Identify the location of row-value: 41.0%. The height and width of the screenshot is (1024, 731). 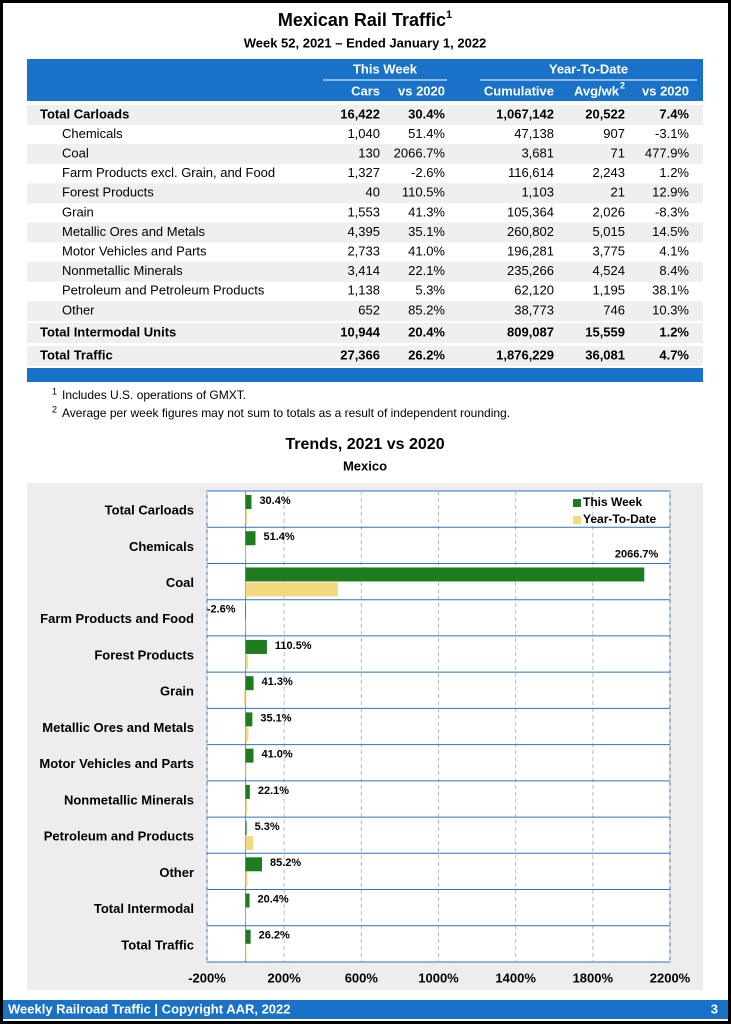
(426, 251).